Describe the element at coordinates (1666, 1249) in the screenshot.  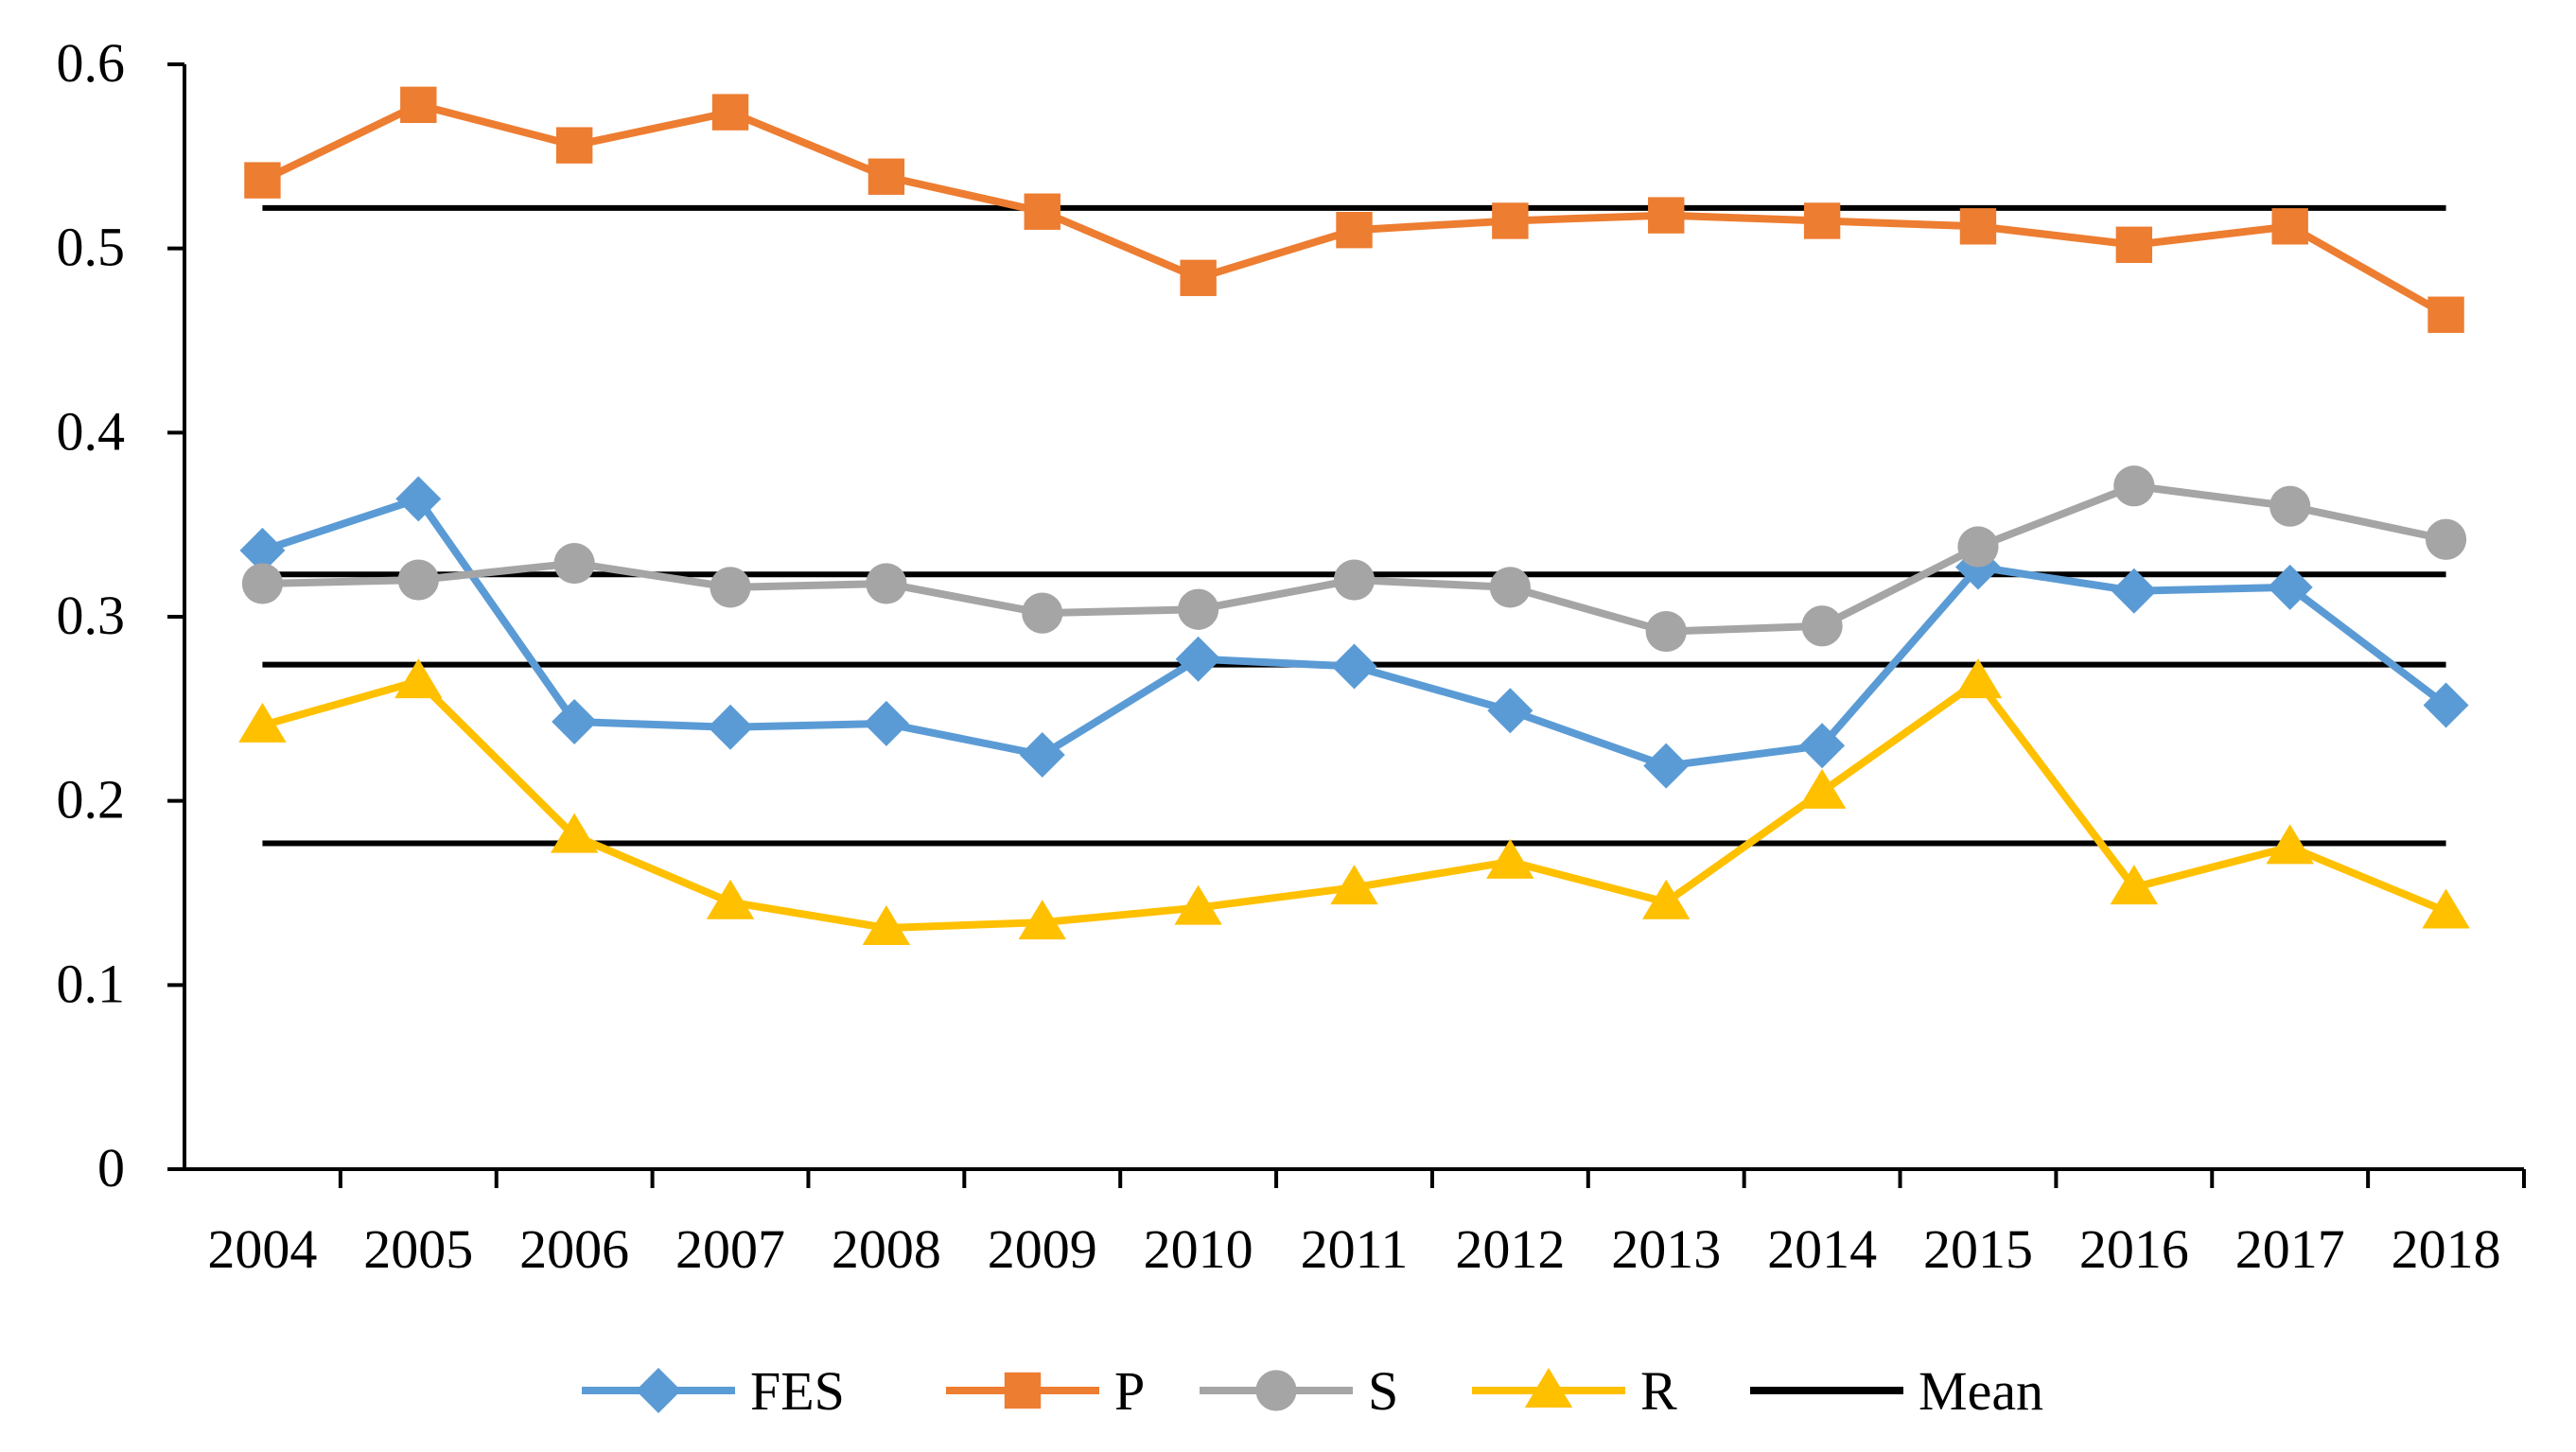
I see `x-tick-label: 2013` at that location.